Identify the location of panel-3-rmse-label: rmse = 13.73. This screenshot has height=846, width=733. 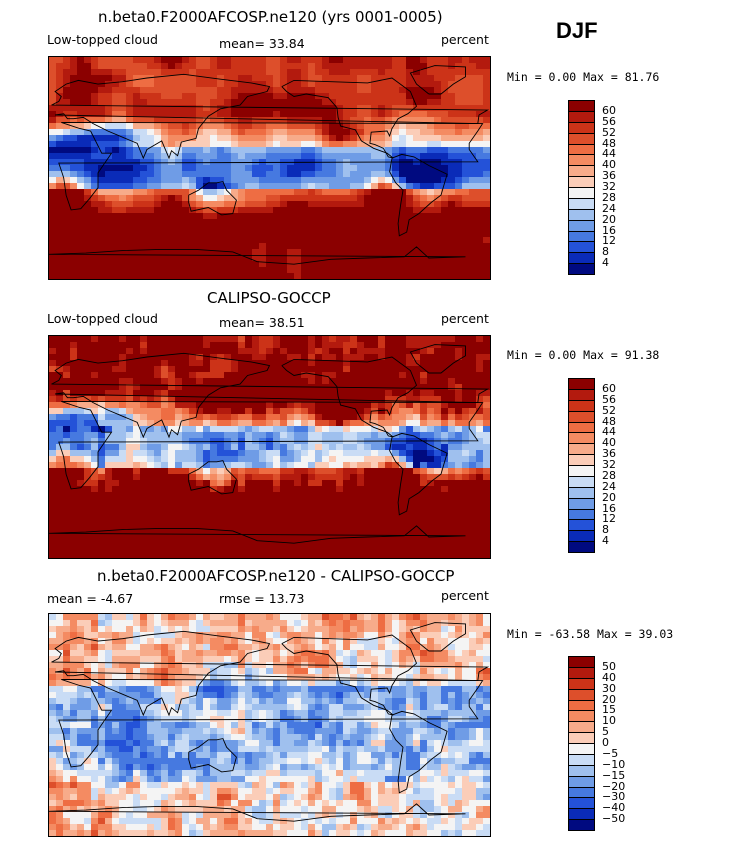
(262, 598).